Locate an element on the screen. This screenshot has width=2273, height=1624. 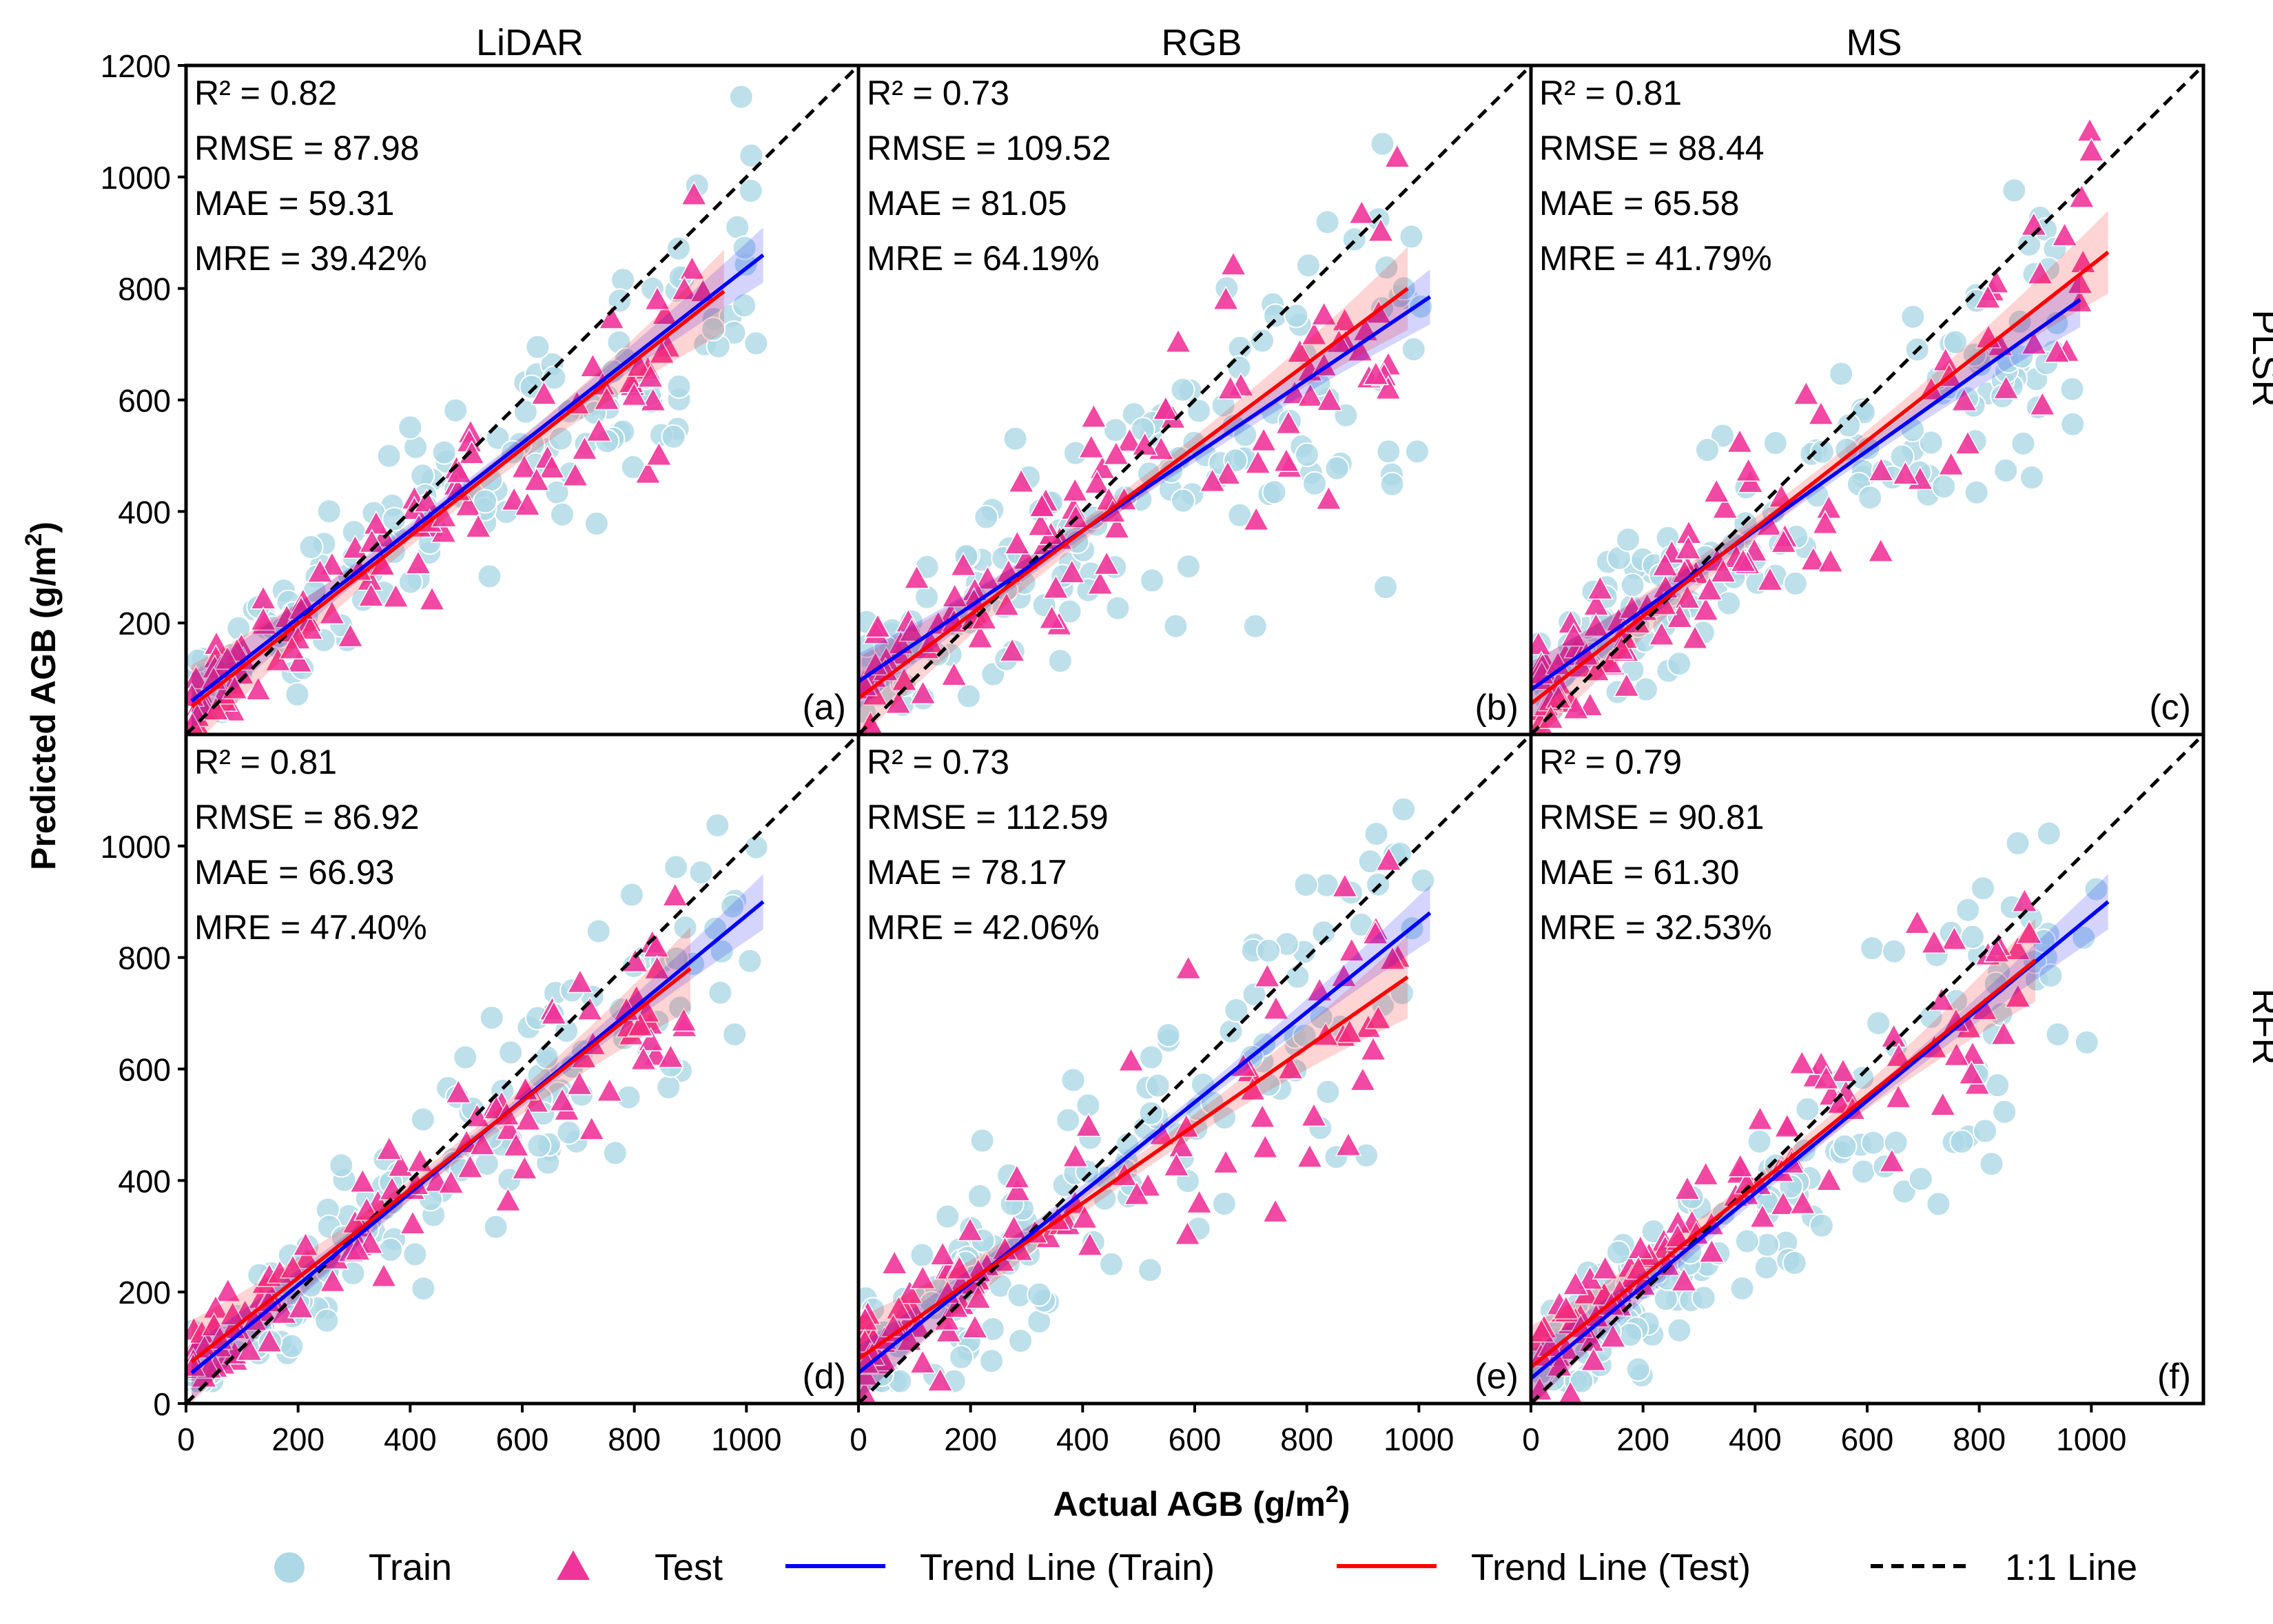
x-tick-label: 200 is located at coordinates (298, 1439).